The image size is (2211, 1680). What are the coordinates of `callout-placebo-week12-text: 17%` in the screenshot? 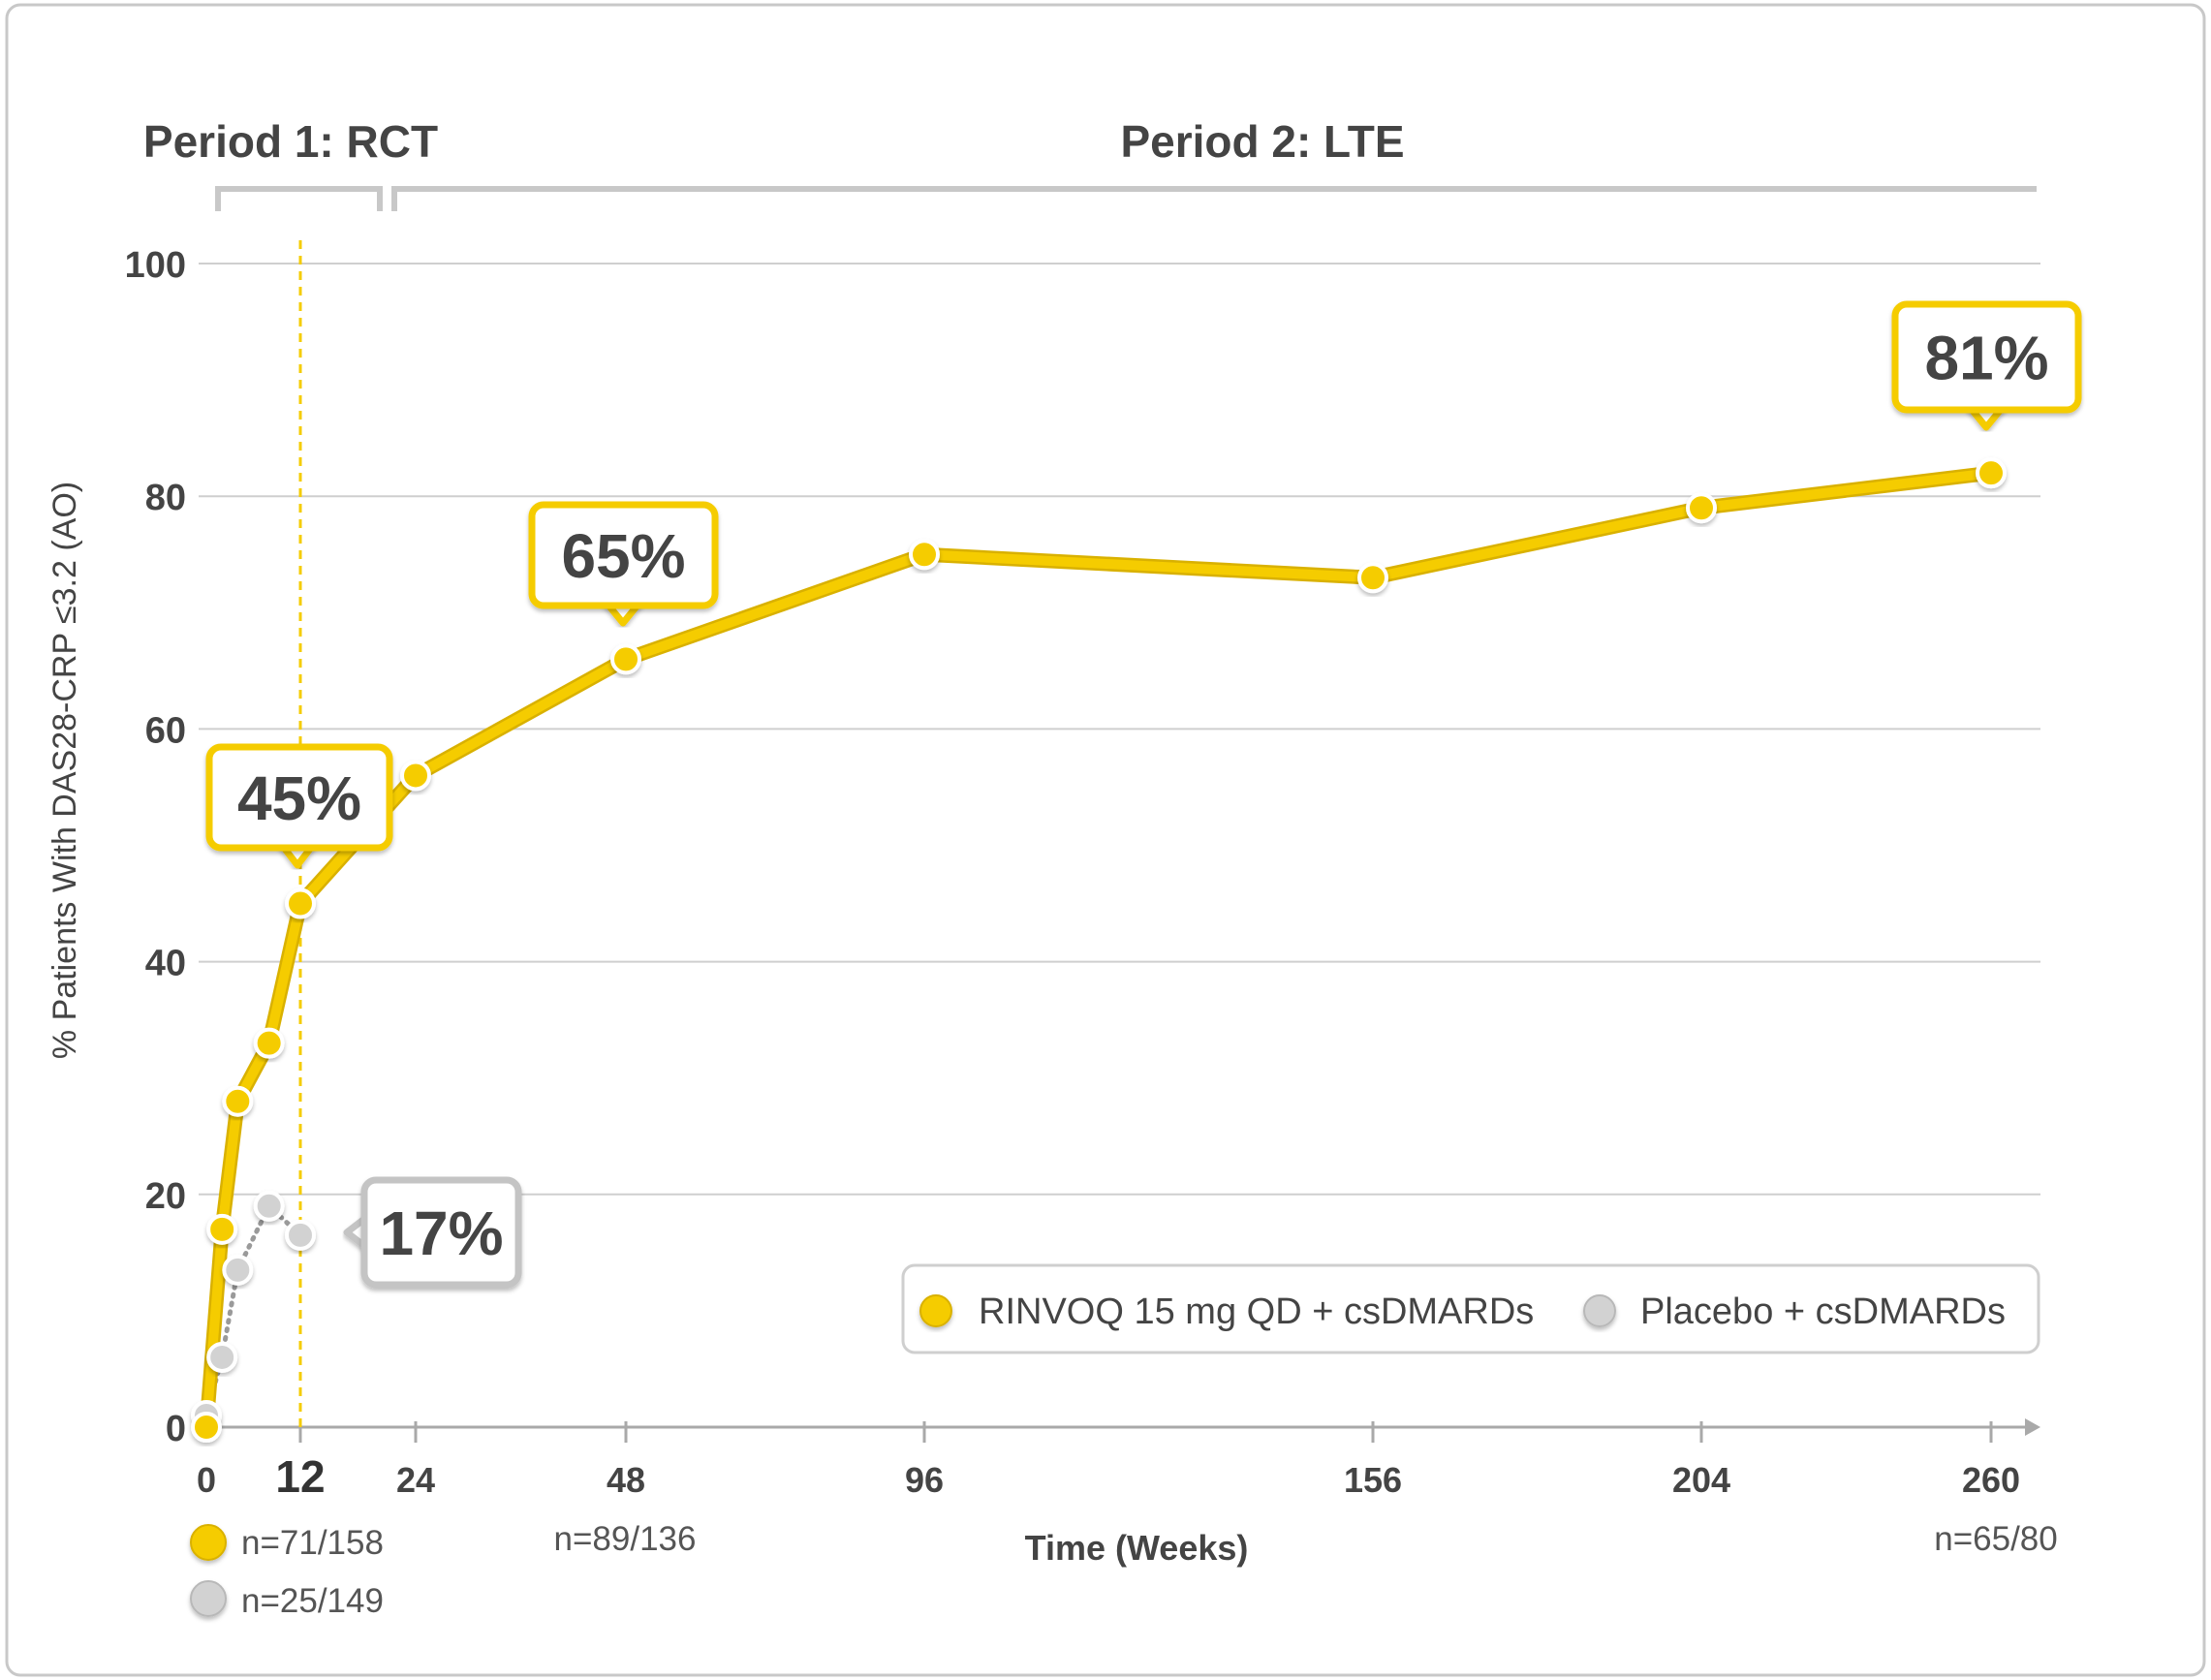 It's located at (441, 1233).